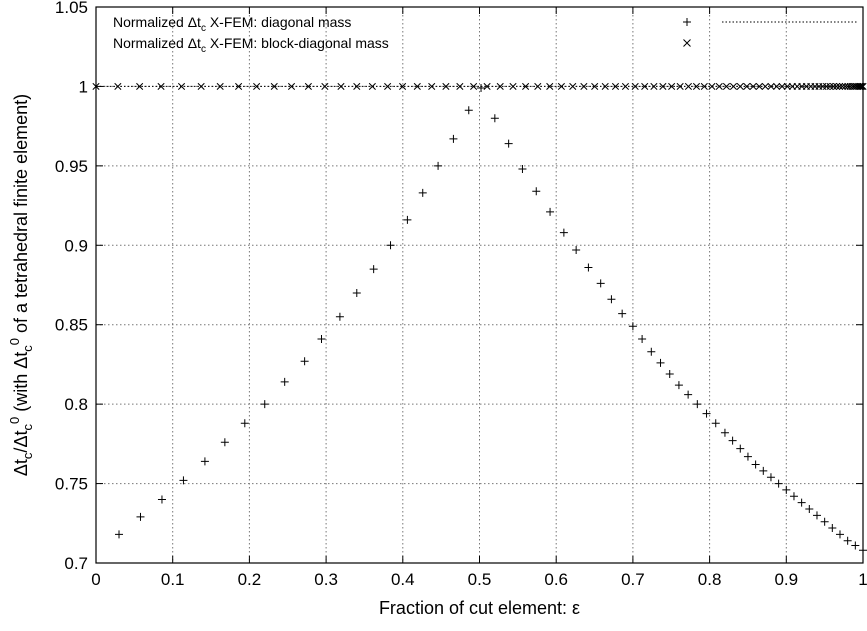 The image size is (867, 631). What do you see at coordinates (173, 579) in the screenshot?
I see `x-tick-label: 0.1` at bounding box center [173, 579].